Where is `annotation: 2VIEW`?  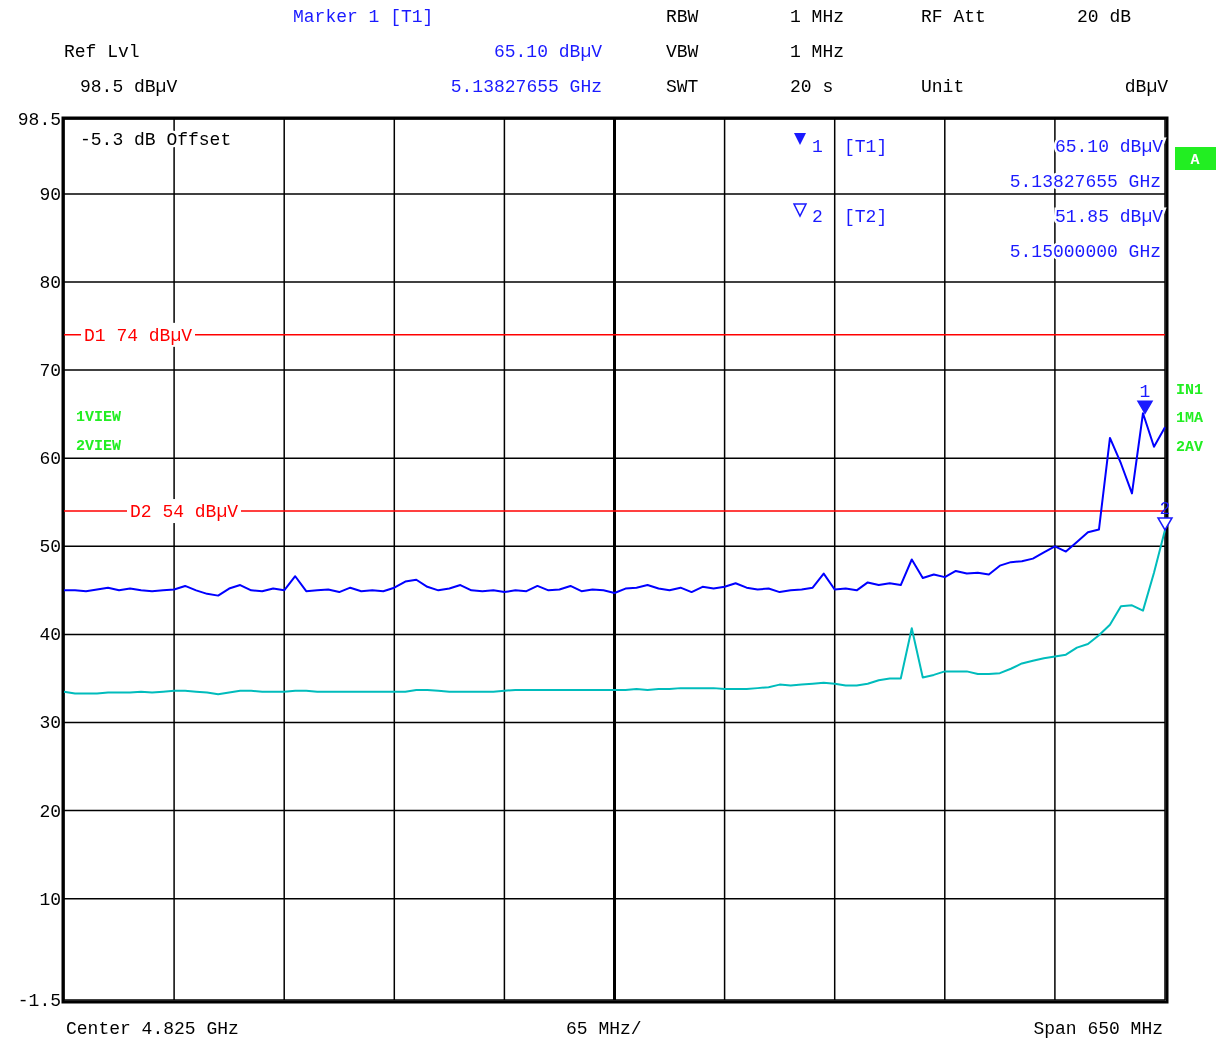
annotation: 2VIEW is located at coordinates (99, 446).